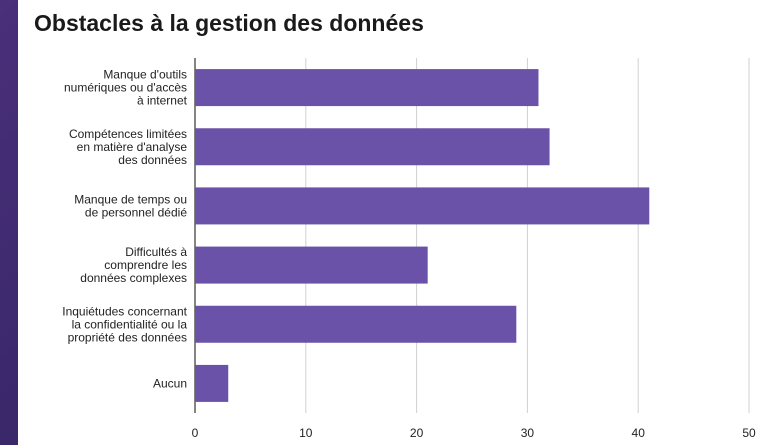 The width and height of the screenshot is (767, 445). Describe the element at coordinates (306, 433) in the screenshot. I see `x-tick-label: 10` at that location.